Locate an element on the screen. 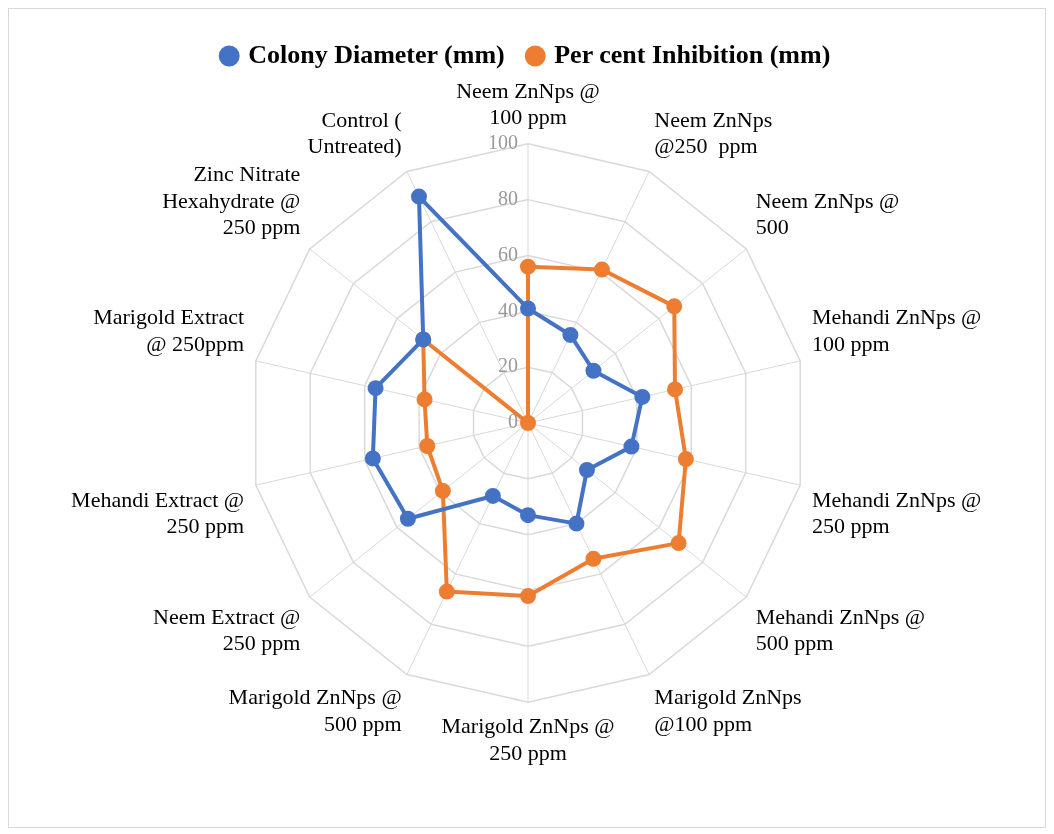 This screenshot has height=834, width=1054. y-tick-label: 40 is located at coordinates (508, 309).